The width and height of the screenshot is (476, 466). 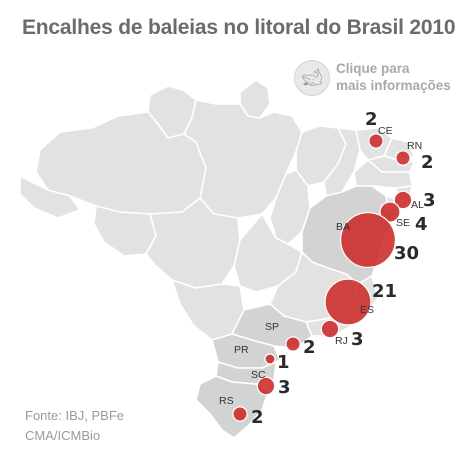 What do you see at coordinates (393, 85) in the screenshot?
I see `more-info-line-2: mais informações` at bounding box center [393, 85].